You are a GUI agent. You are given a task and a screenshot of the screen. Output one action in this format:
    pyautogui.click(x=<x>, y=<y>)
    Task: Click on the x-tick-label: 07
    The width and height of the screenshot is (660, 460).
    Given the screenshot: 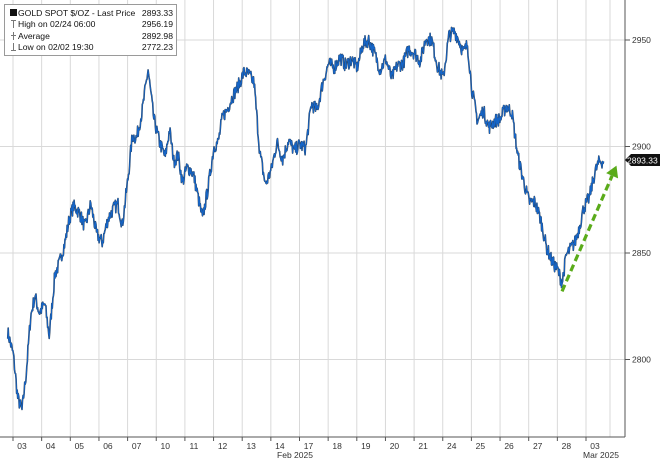 What is the action you would take?
    pyautogui.click(x=137, y=446)
    